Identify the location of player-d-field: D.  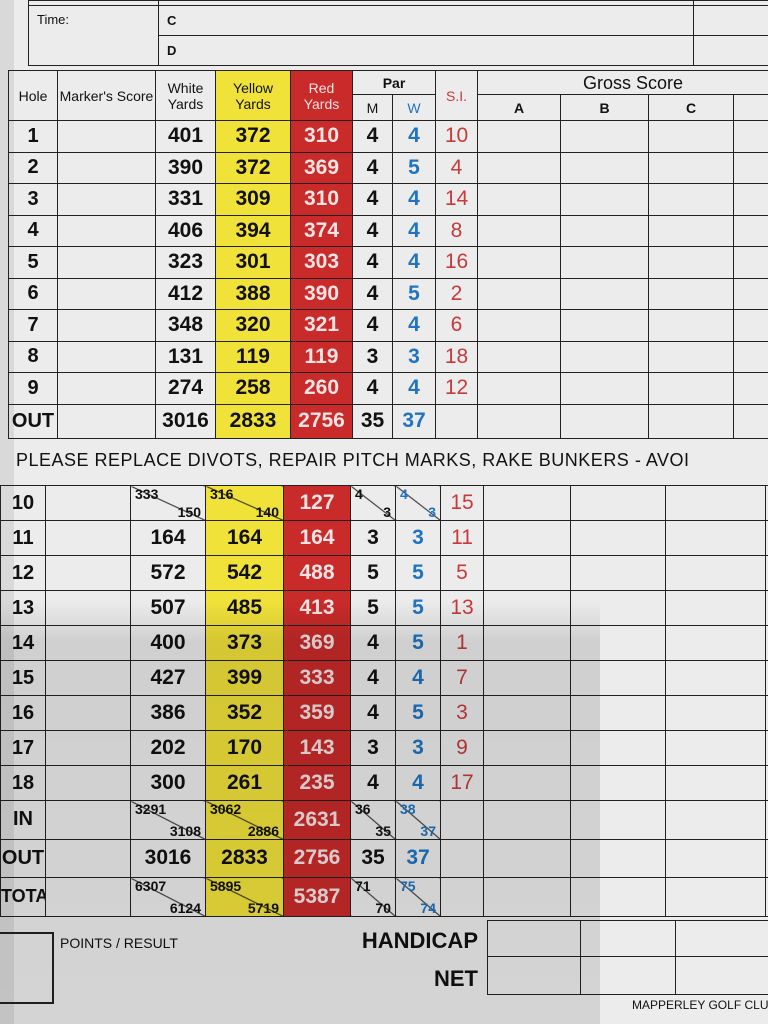
(426, 50).